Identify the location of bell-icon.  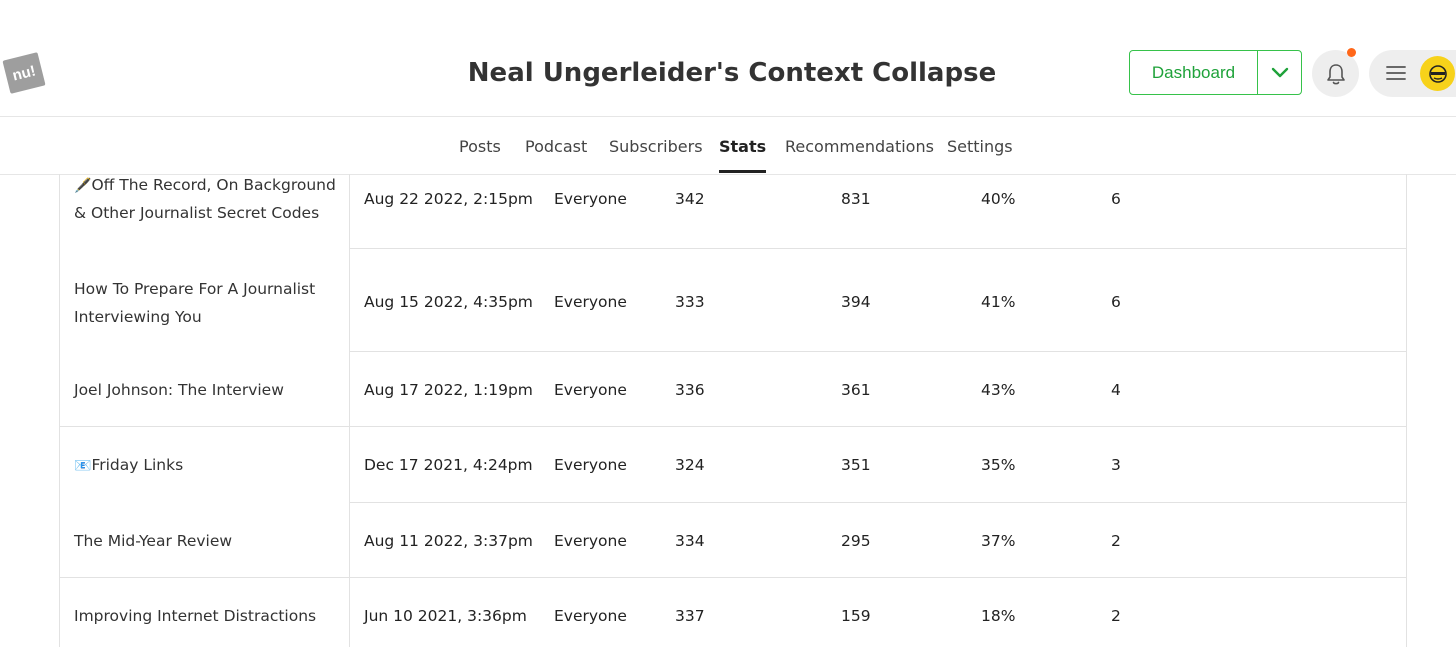
(1335, 73).